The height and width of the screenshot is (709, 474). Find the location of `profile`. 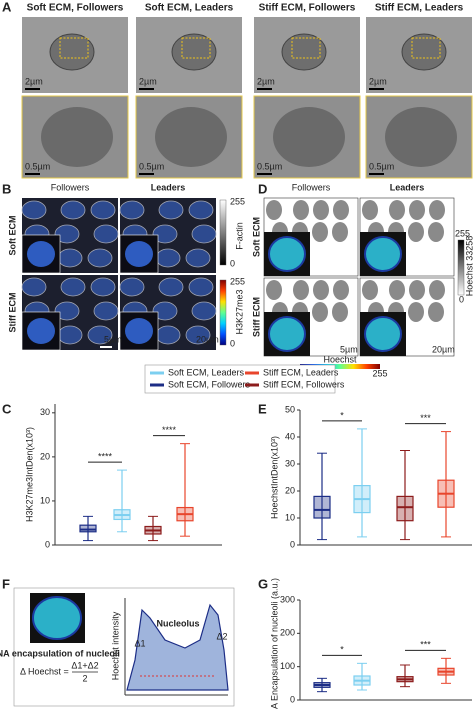

profile is located at coordinates (177, 647).